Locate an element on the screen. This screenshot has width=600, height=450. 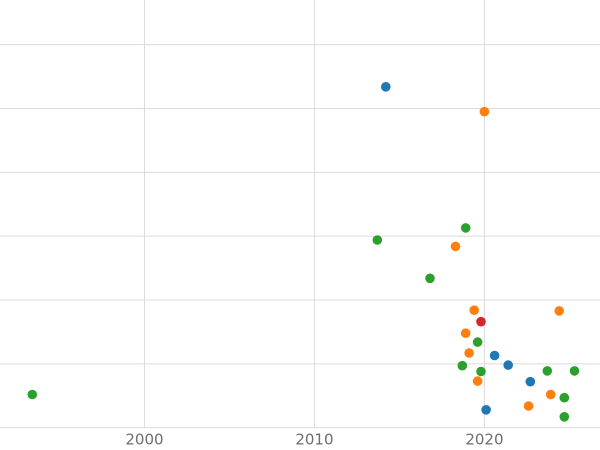
data-point-series-red is located at coordinates (481, 321).